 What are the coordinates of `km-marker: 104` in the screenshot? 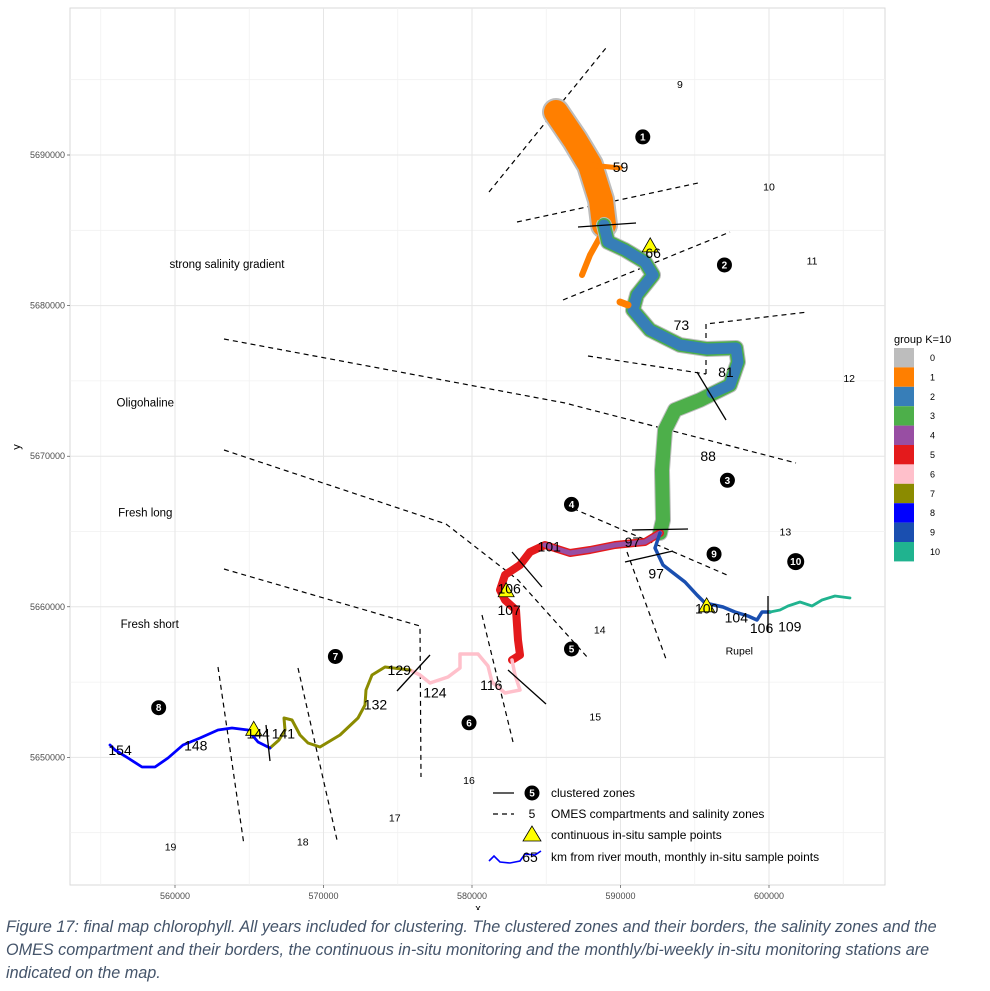 It's located at (737, 617).